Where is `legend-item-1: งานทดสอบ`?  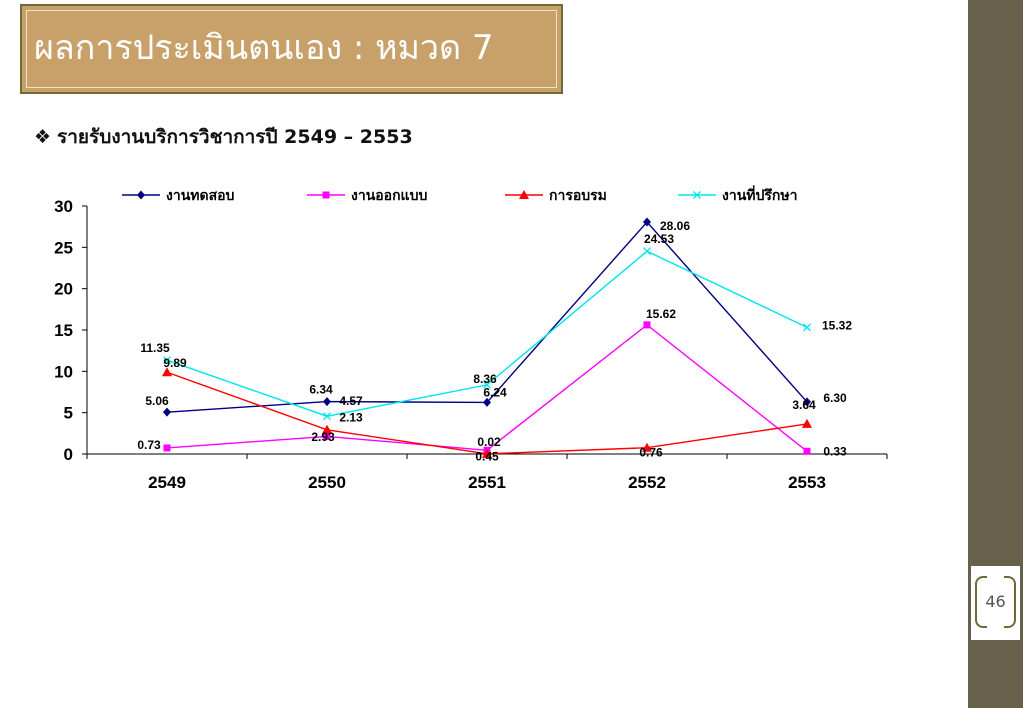
legend-item-1: งานทดสอบ is located at coordinates (178, 195).